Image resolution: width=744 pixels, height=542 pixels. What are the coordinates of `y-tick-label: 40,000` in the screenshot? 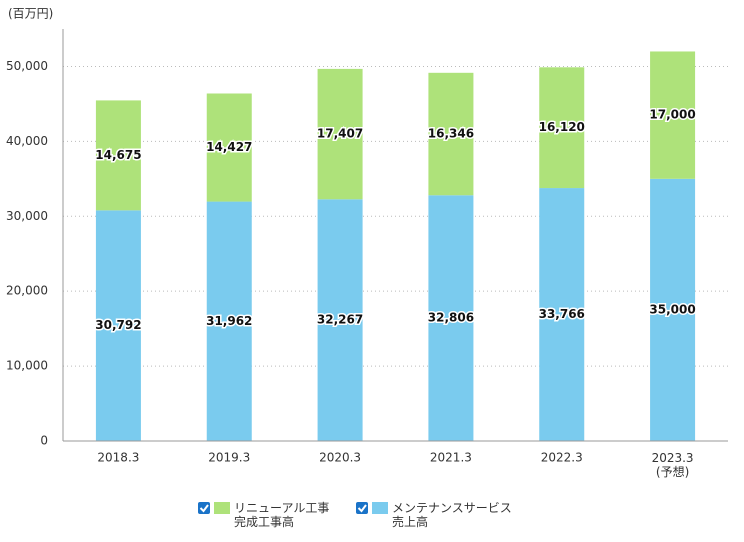 It's located at (27, 141).